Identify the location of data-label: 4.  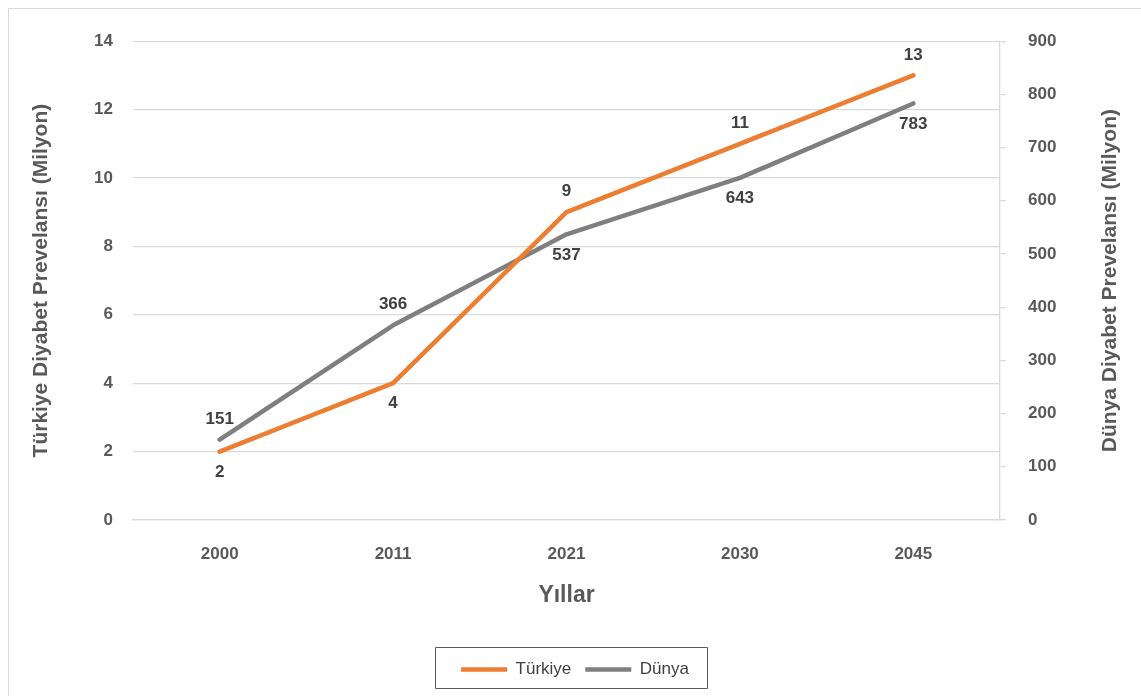
(393, 403).